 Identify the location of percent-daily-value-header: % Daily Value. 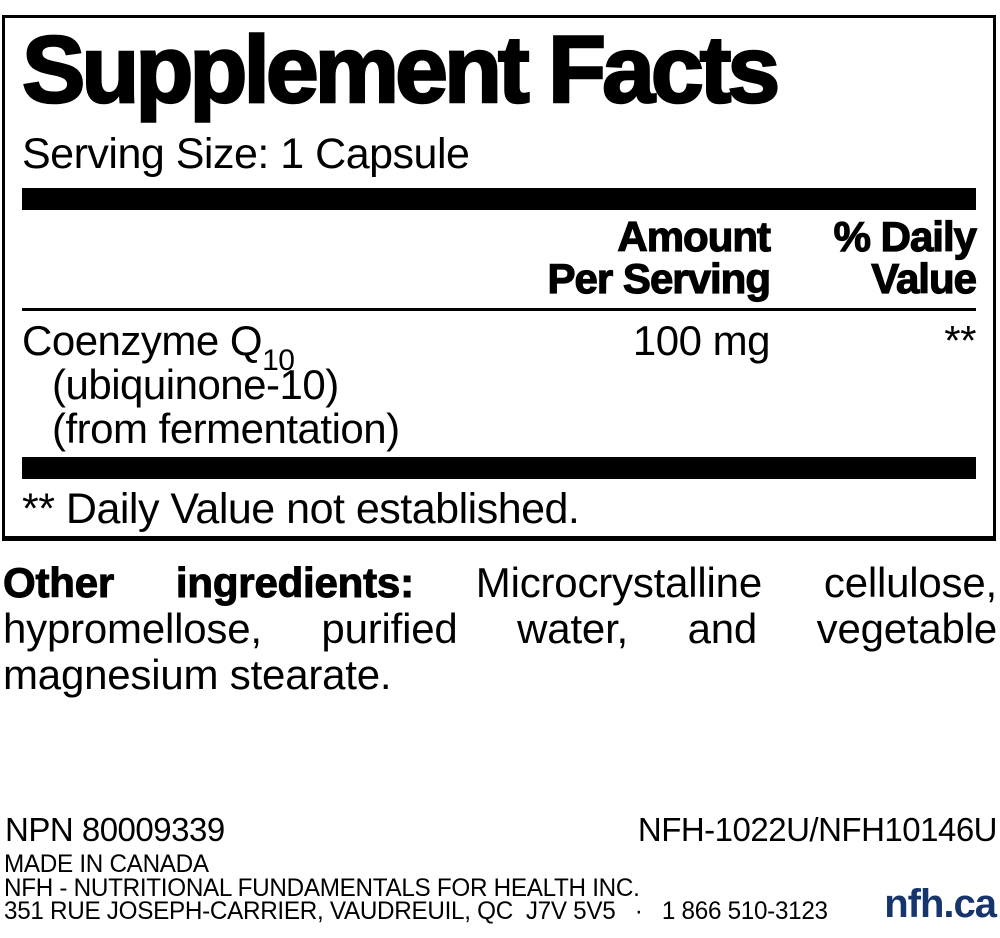
(905, 257).